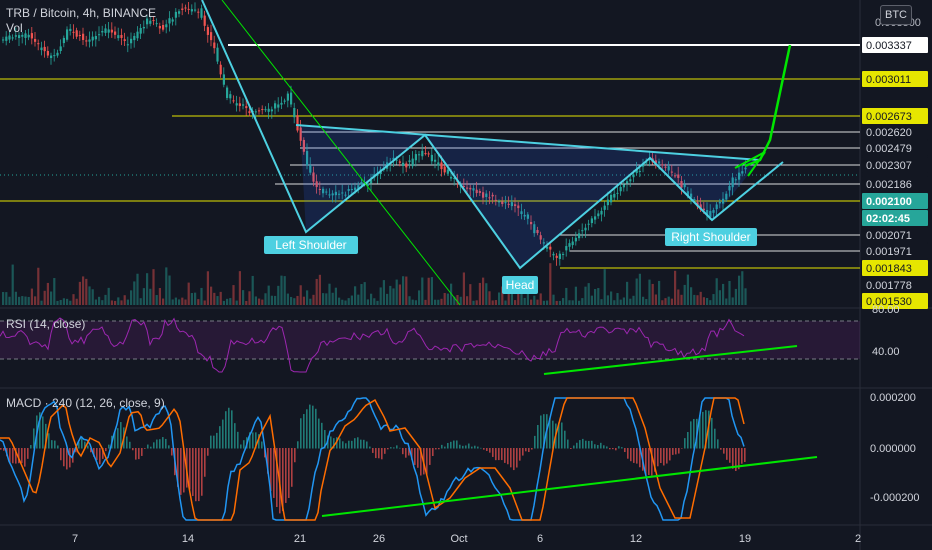 This screenshot has height=550, width=932. I want to click on macd-legend: MACD · 240 (12, 26, close, 9), so click(85, 403).